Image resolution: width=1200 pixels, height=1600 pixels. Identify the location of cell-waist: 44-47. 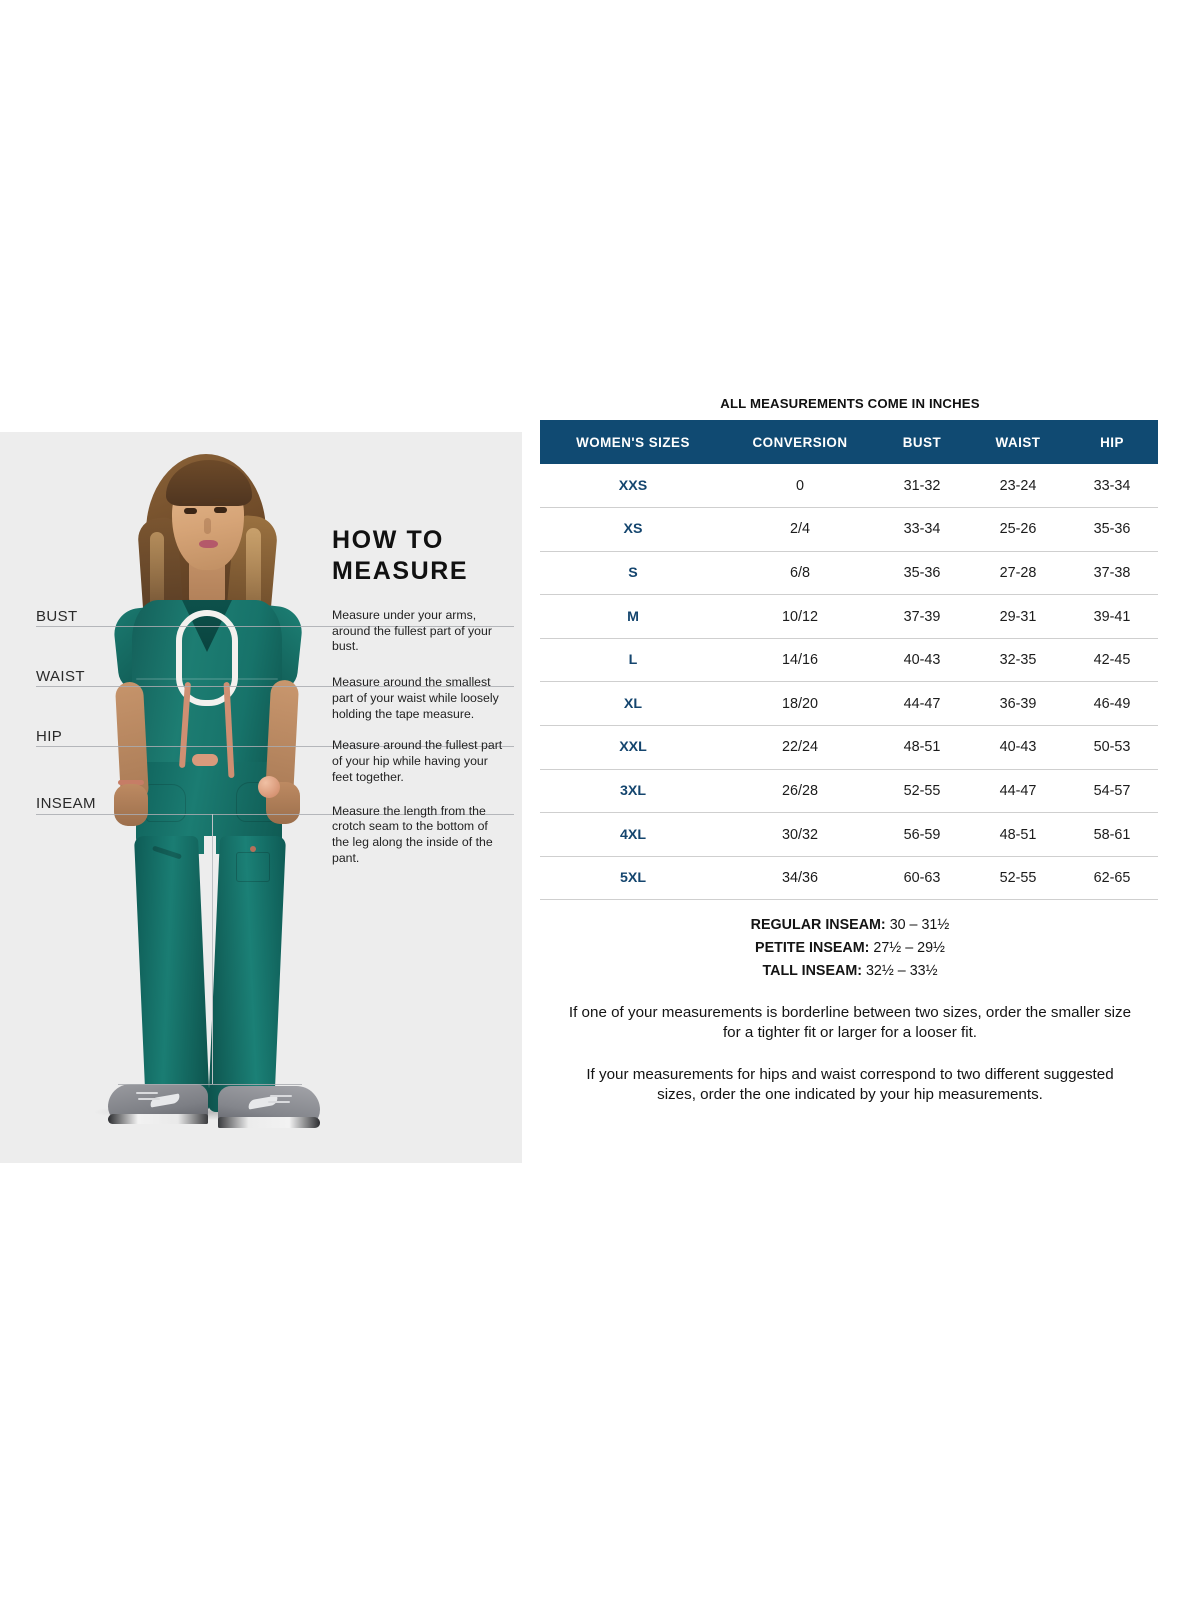
(1018, 791).